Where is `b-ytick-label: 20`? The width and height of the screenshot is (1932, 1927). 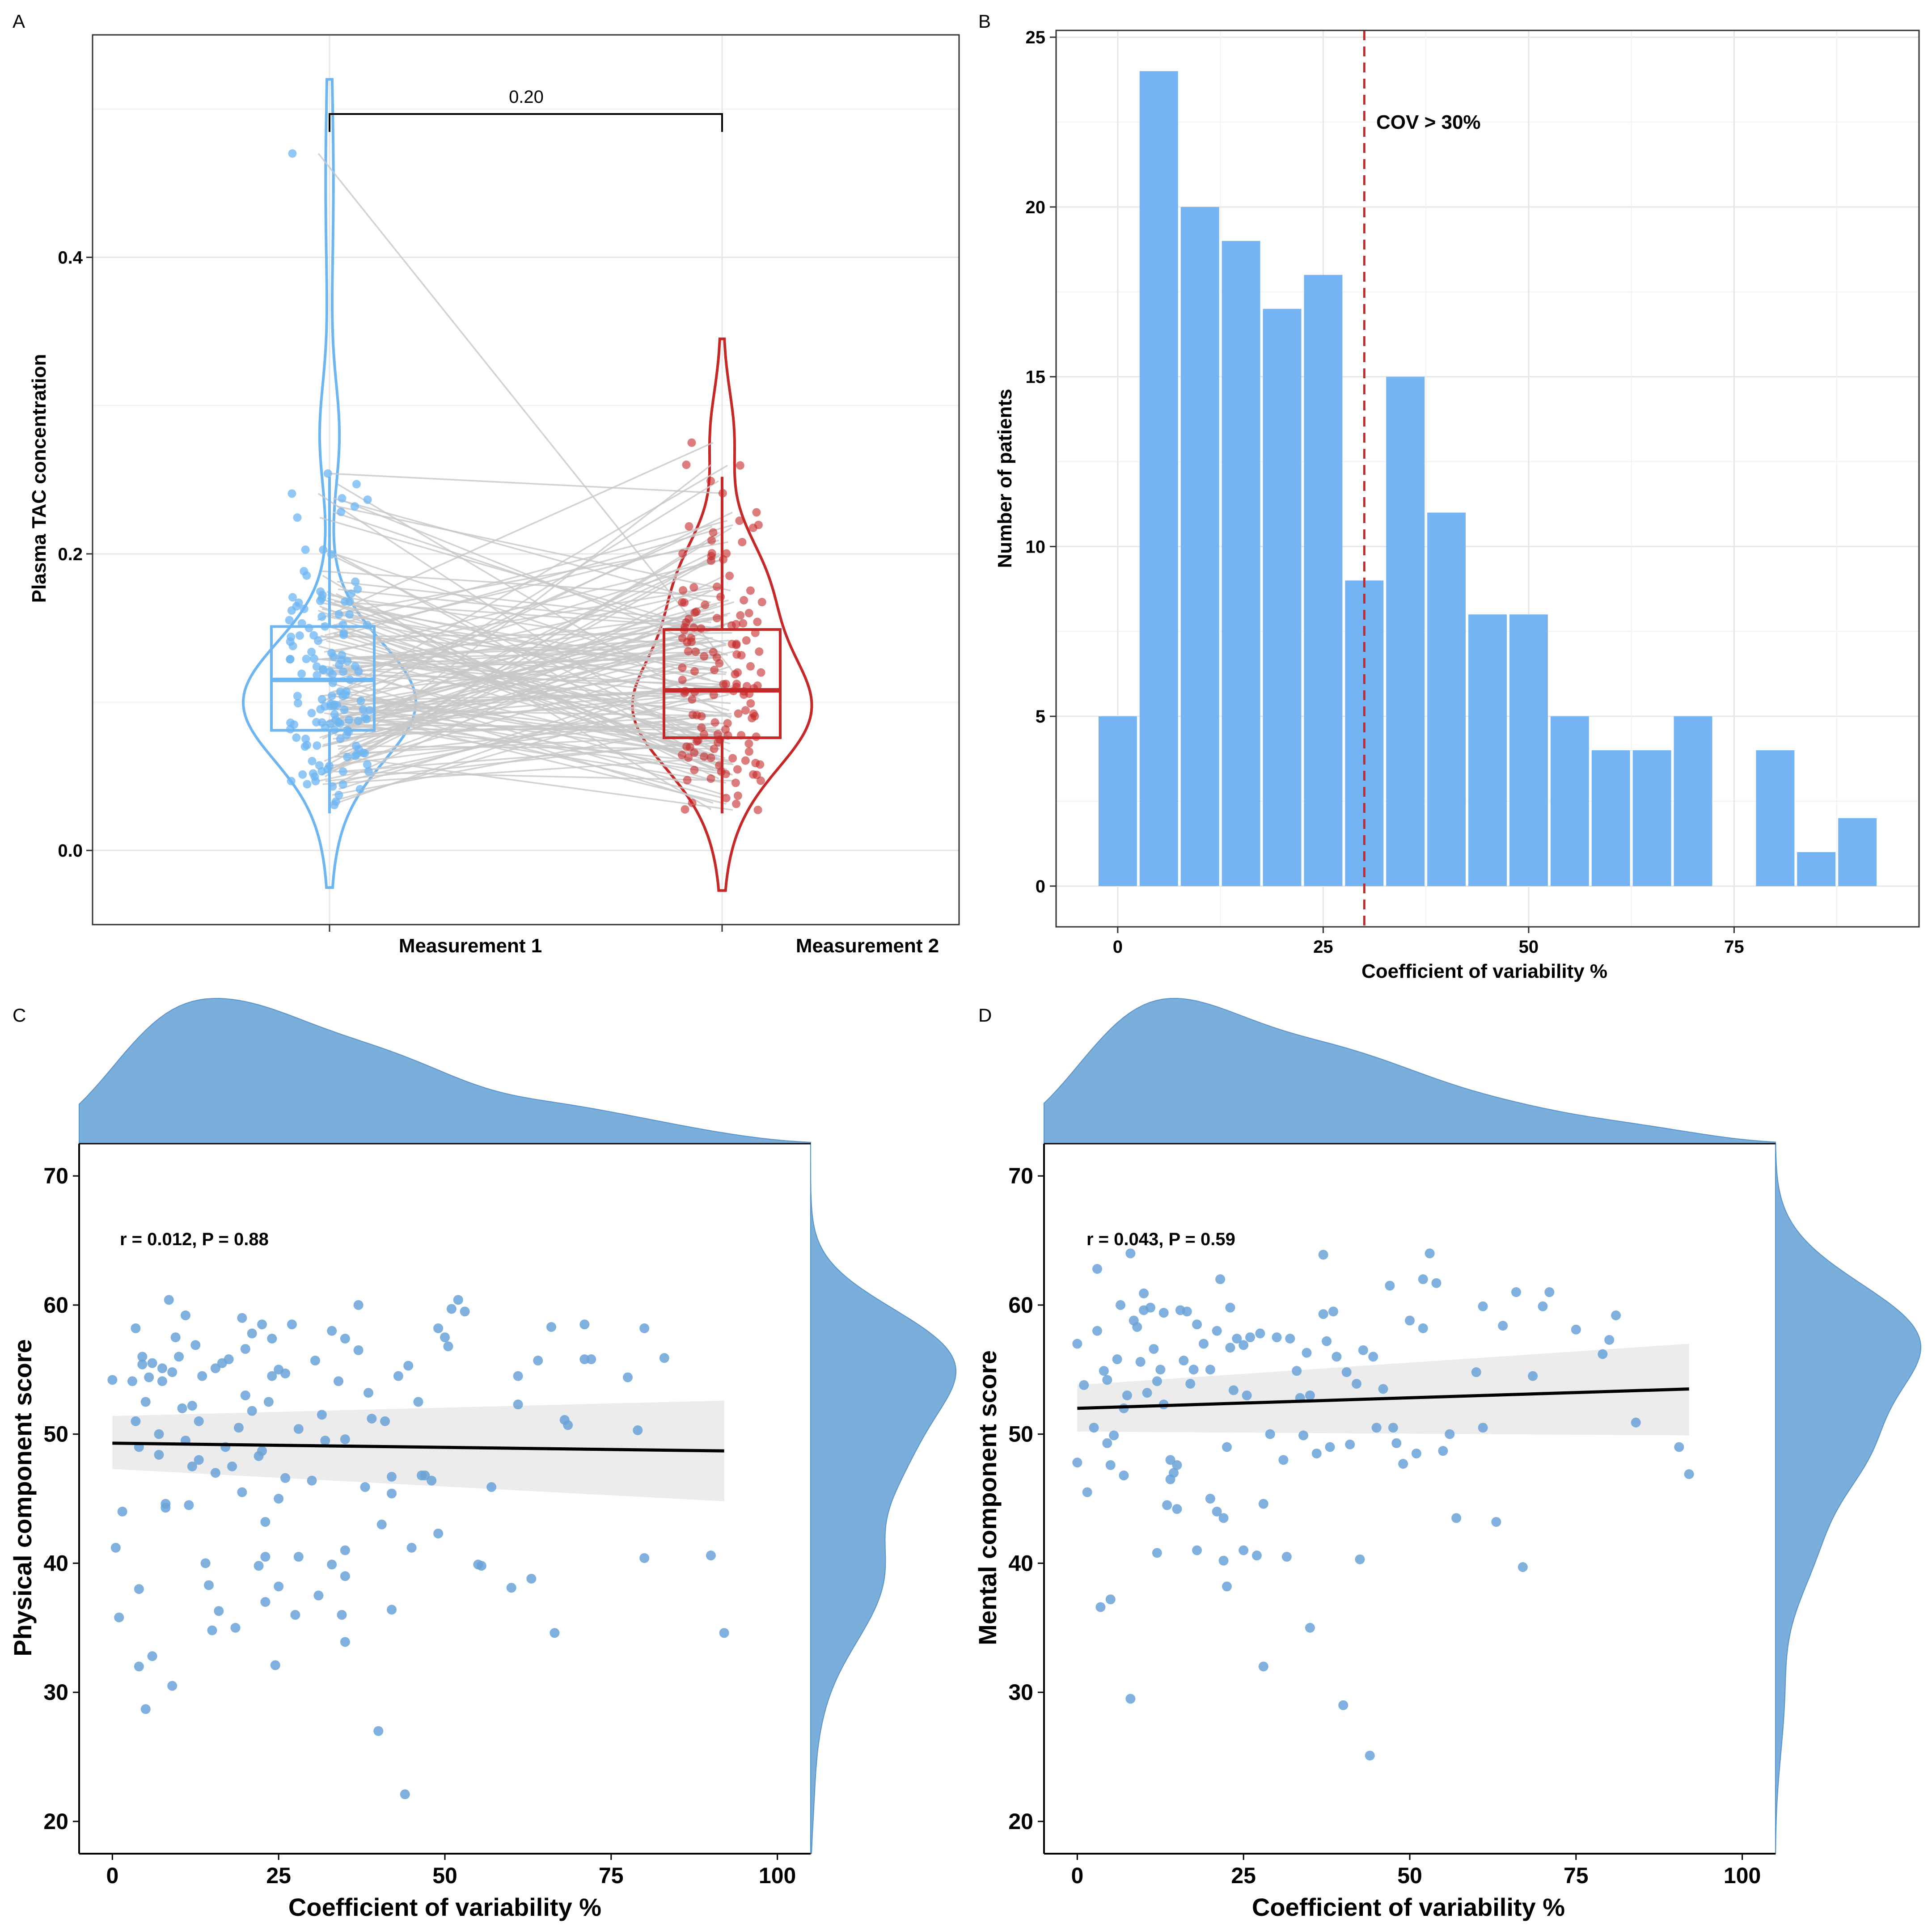
b-ytick-label: 20 is located at coordinates (1036, 207).